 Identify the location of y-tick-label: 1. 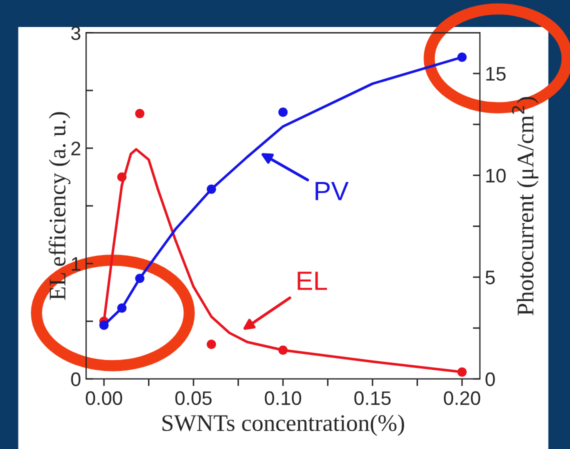
(76, 264).